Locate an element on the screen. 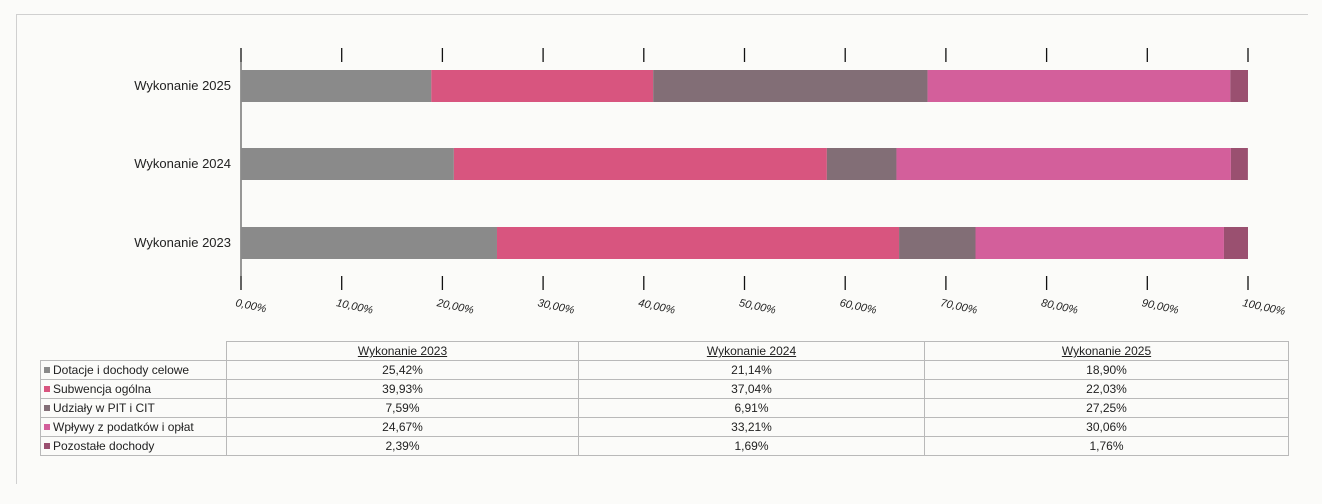  table-cell: 7,59% is located at coordinates (402, 408).